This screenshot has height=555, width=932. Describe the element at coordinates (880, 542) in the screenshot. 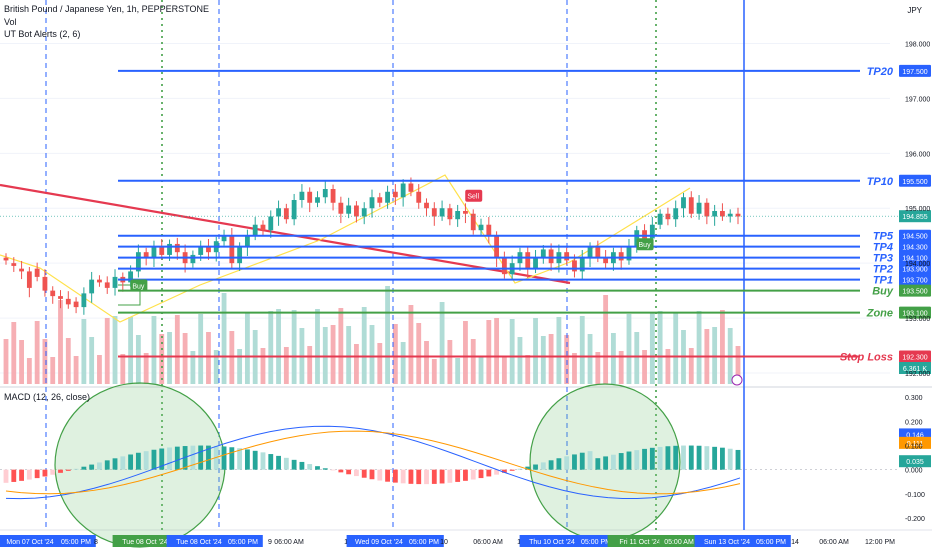

I see `time-label: 12:00 PM` at that location.